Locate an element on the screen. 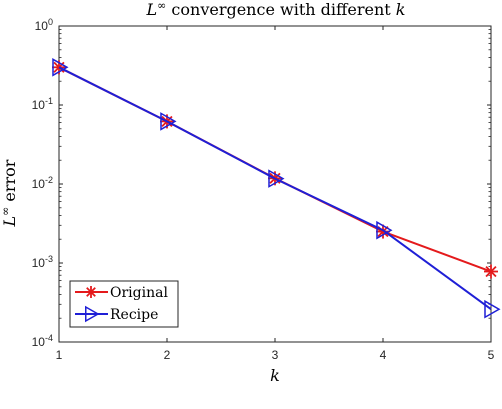 This screenshot has height=409, width=502. legend-triangle-marker is located at coordinates (92, 314).